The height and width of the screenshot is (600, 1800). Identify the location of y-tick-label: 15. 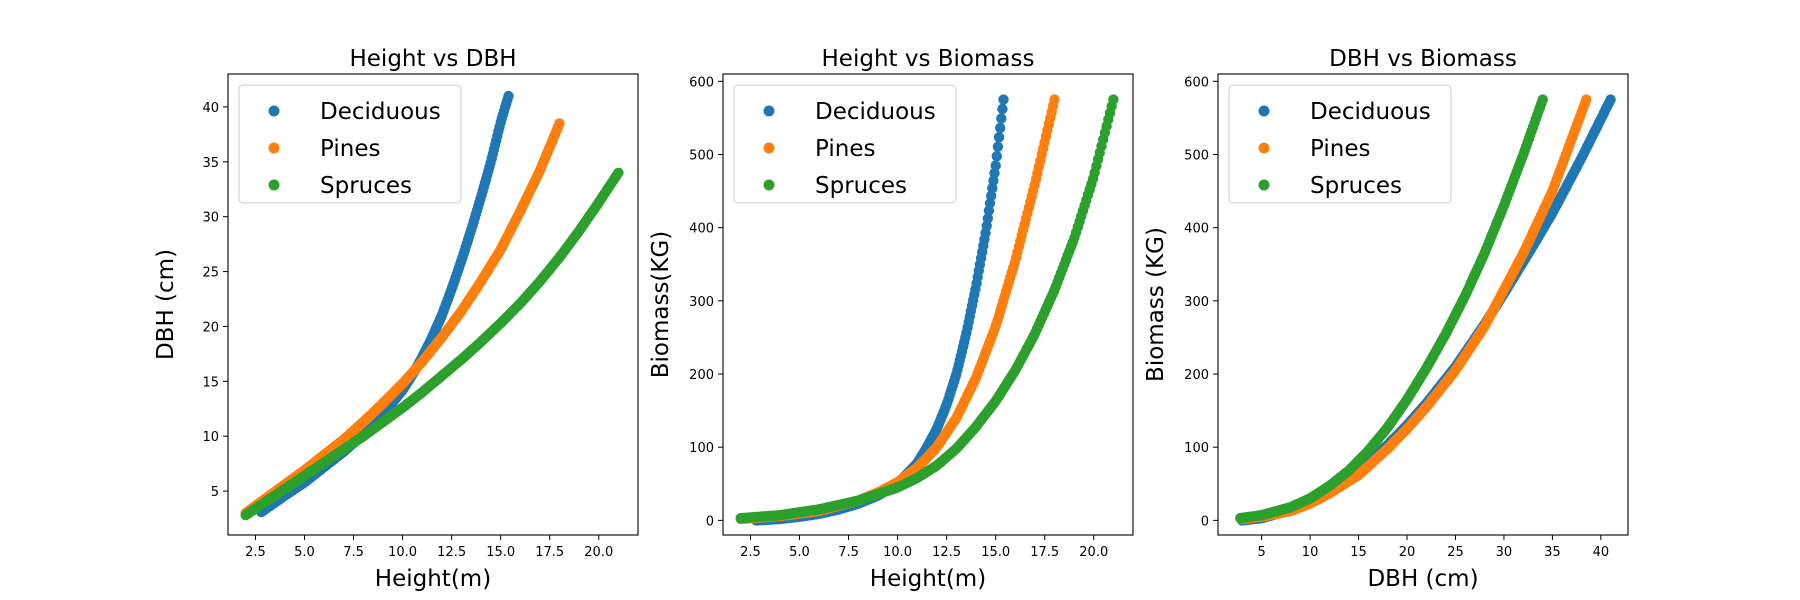
(210, 382).